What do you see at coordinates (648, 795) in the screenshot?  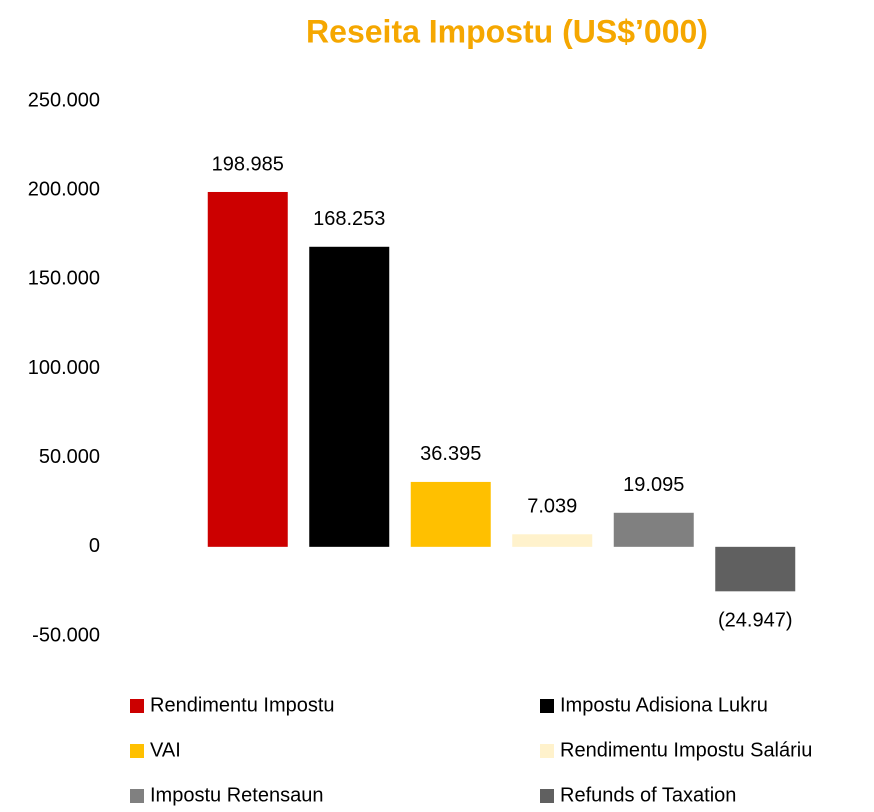 I see `legend-label: Refunds of Taxation` at bounding box center [648, 795].